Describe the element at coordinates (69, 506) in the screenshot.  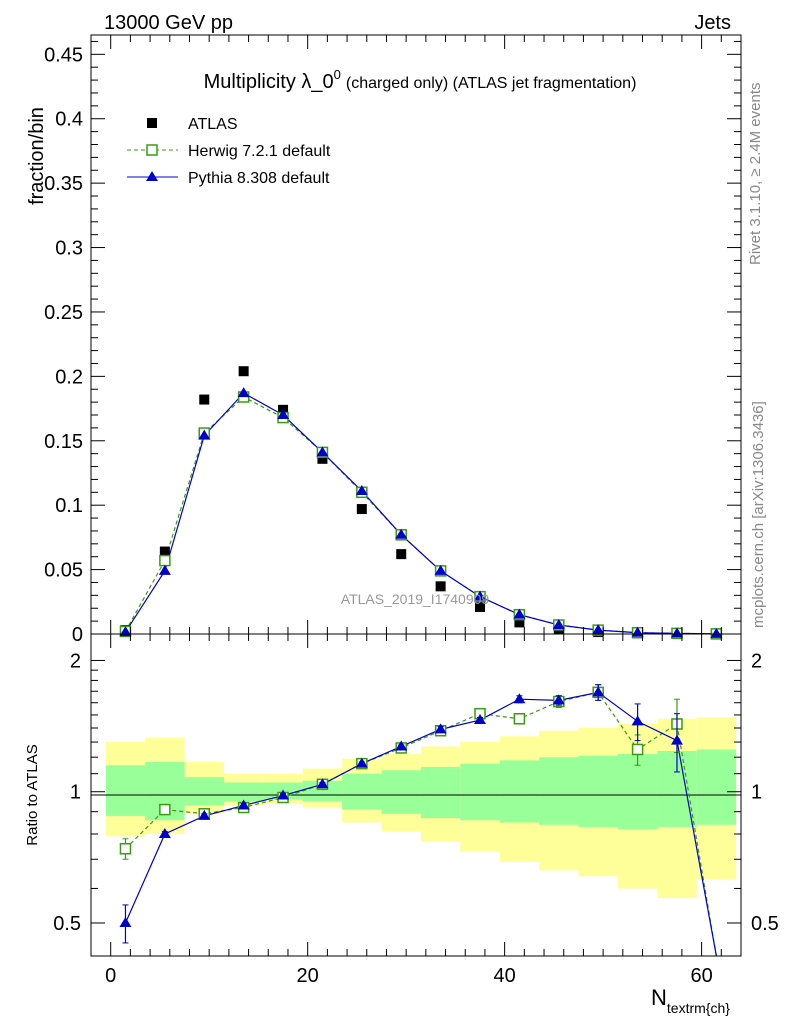
I see `main-ytick-label: 0.1` at that location.